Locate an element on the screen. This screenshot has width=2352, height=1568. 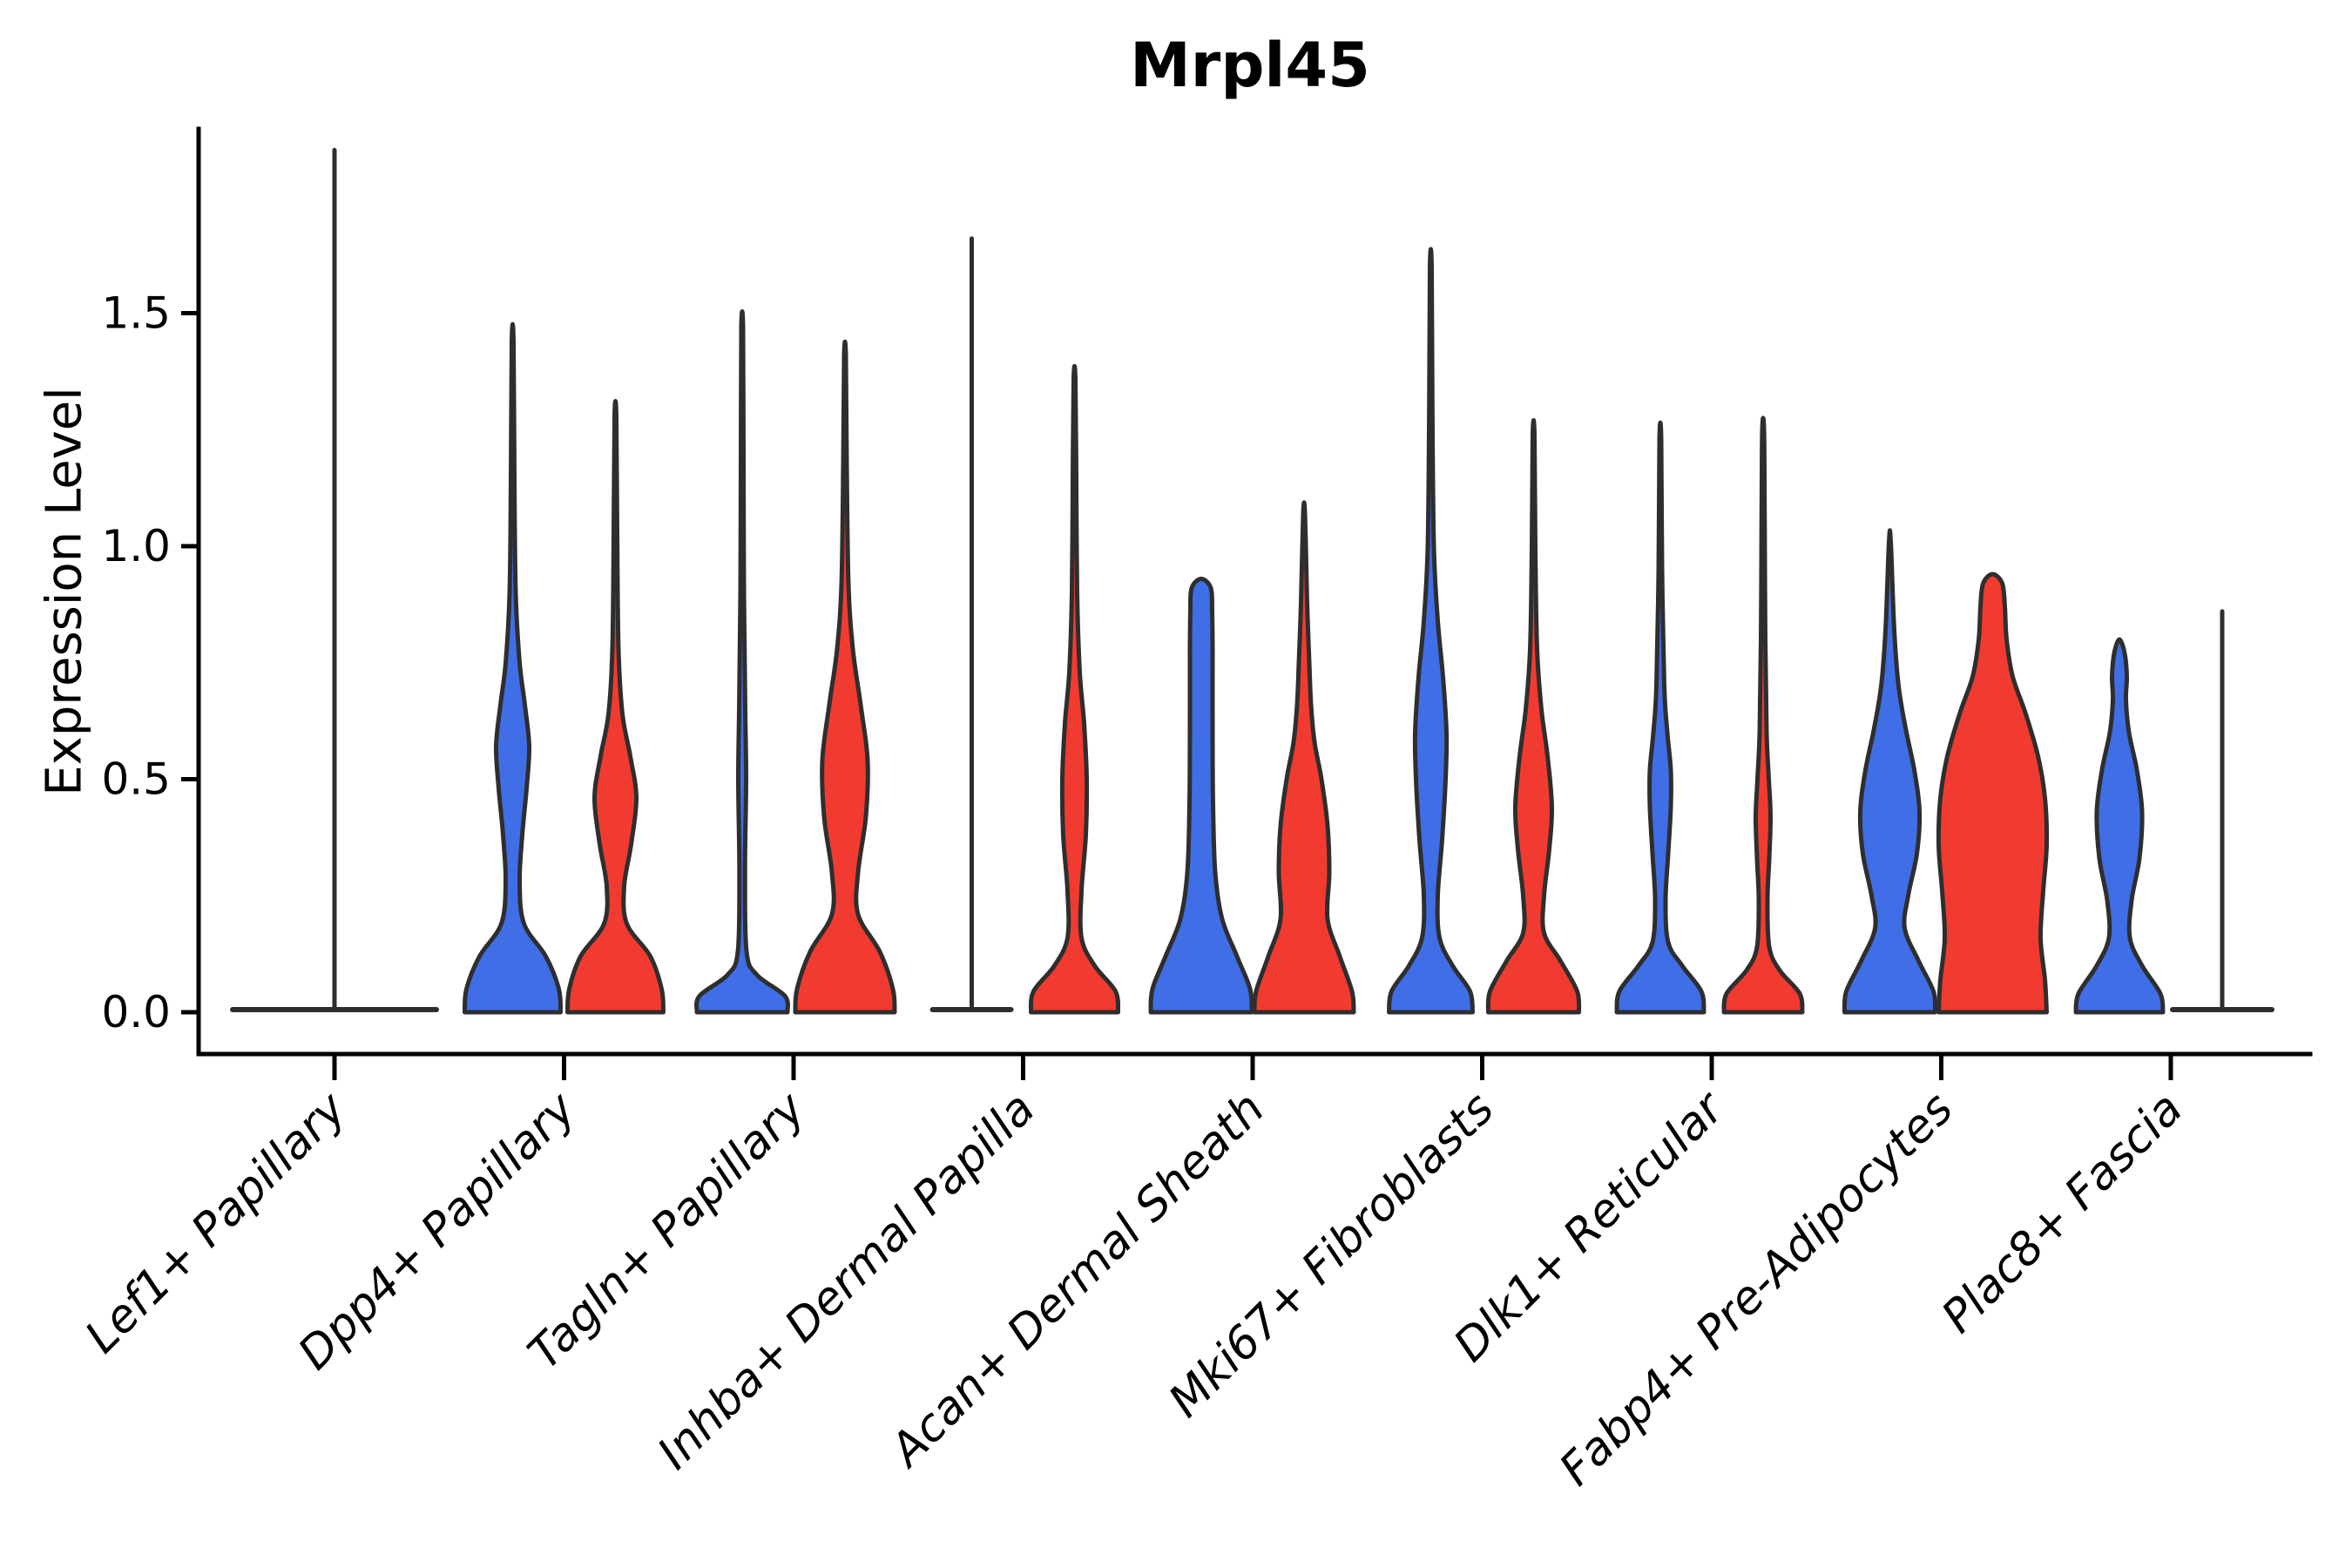
violin-mki67-fibroblasts-blue is located at coordinates (1431, 631).